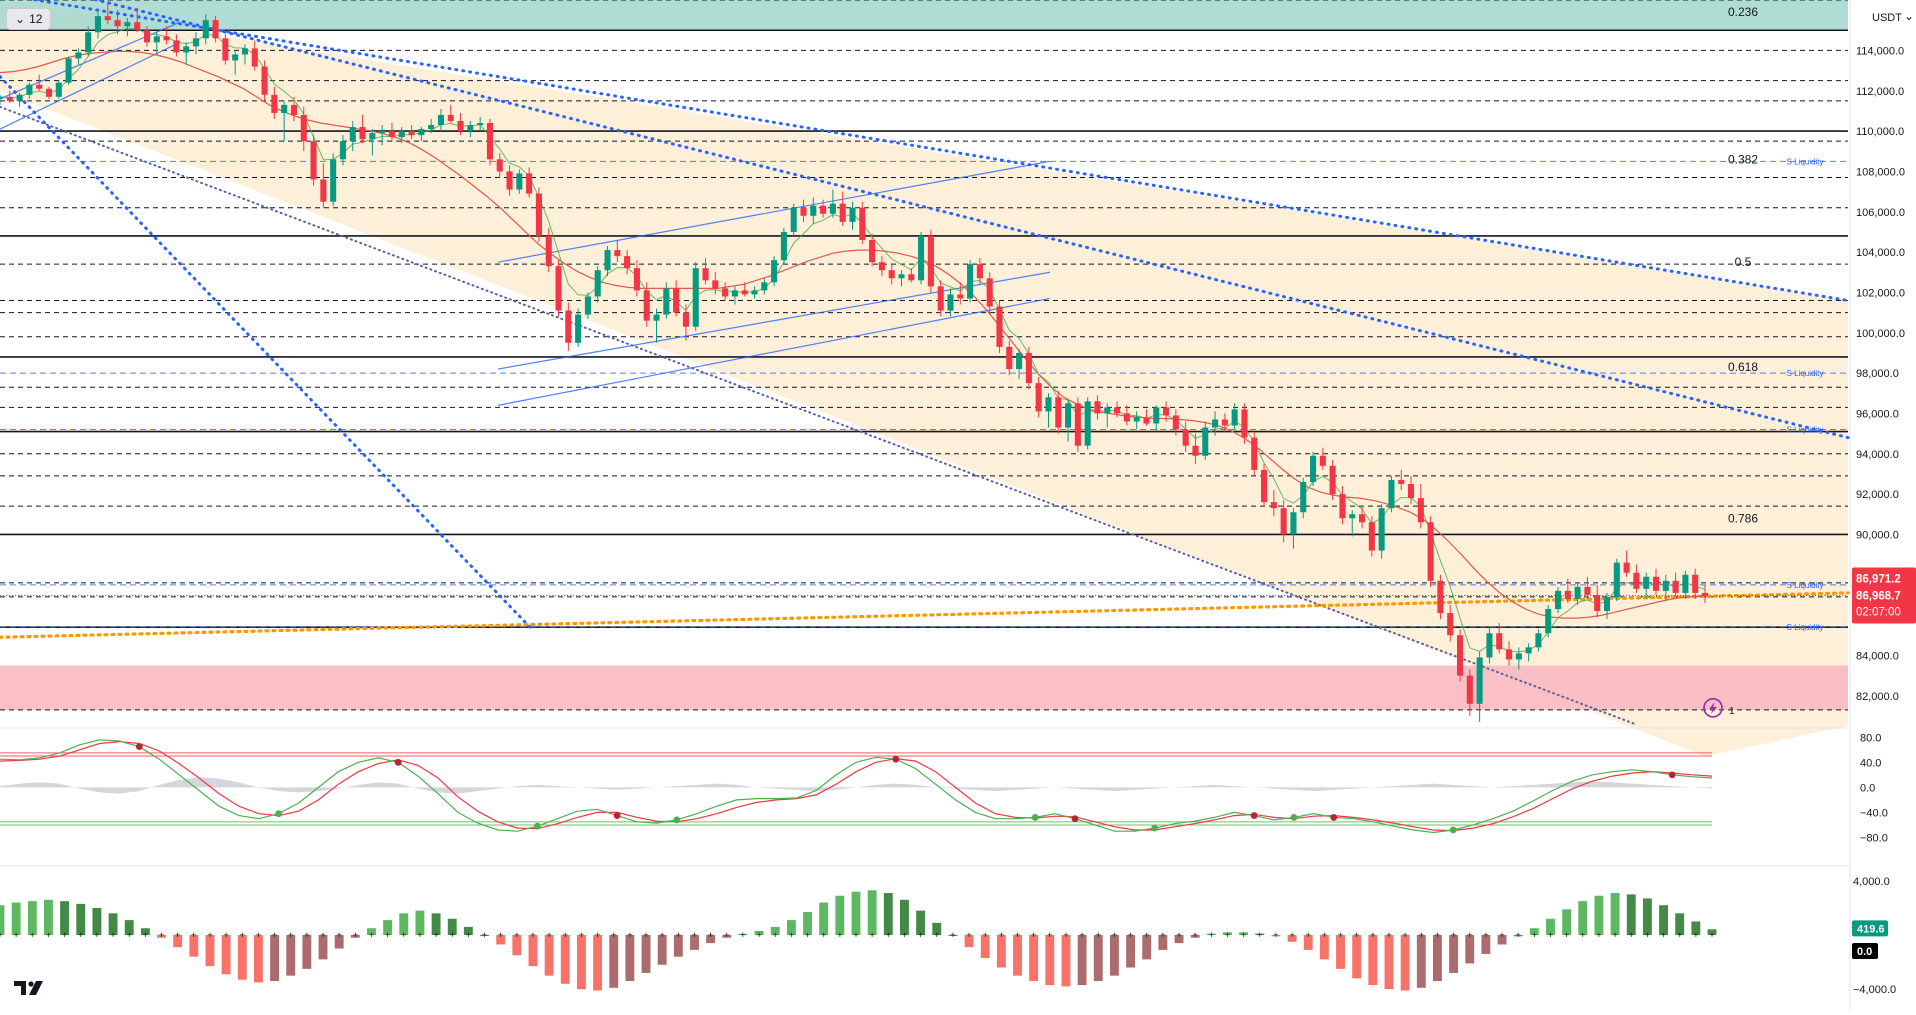 The height and width of the screenshot is (1015, 1916). What do you see at coordinates (20, 19) in the screenshot?
I see `chevron-down-icon: ⌄` at bounding box center [20, 19].